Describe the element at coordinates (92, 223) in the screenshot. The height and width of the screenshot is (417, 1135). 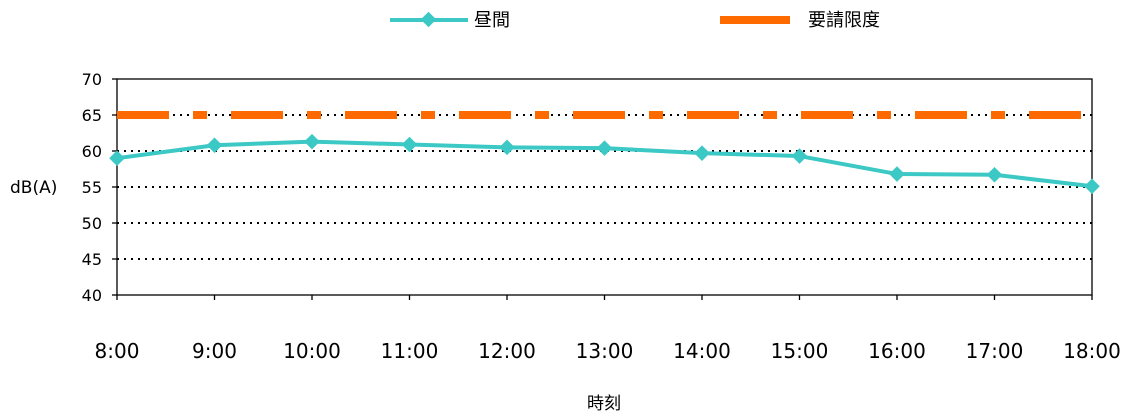
I see `y-tick-label: 50` at that location.